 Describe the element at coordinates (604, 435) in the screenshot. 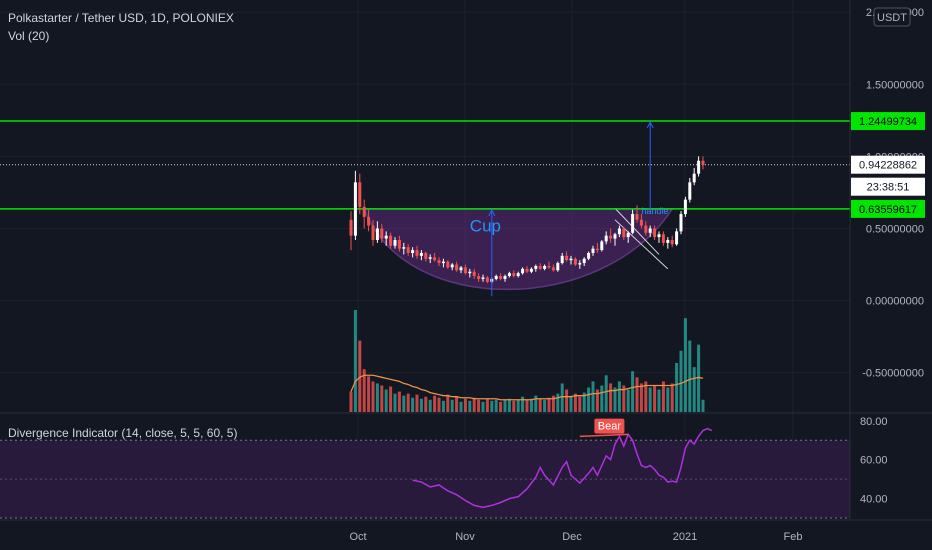

I see `bear-divergence-line` at that location.